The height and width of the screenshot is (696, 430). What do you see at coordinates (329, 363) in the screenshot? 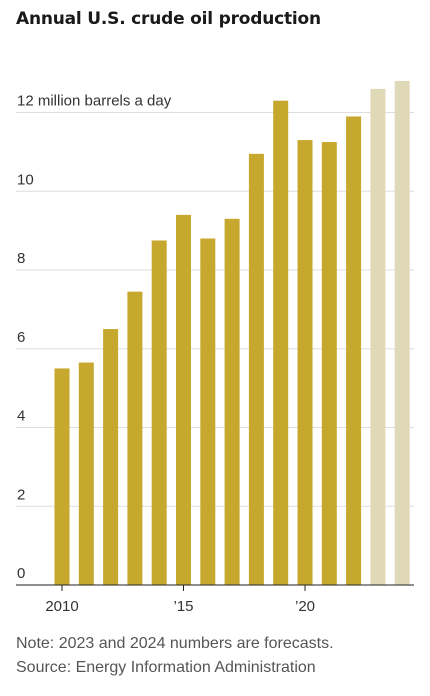
I see `bar-2021` at bounding box center [329, 363].